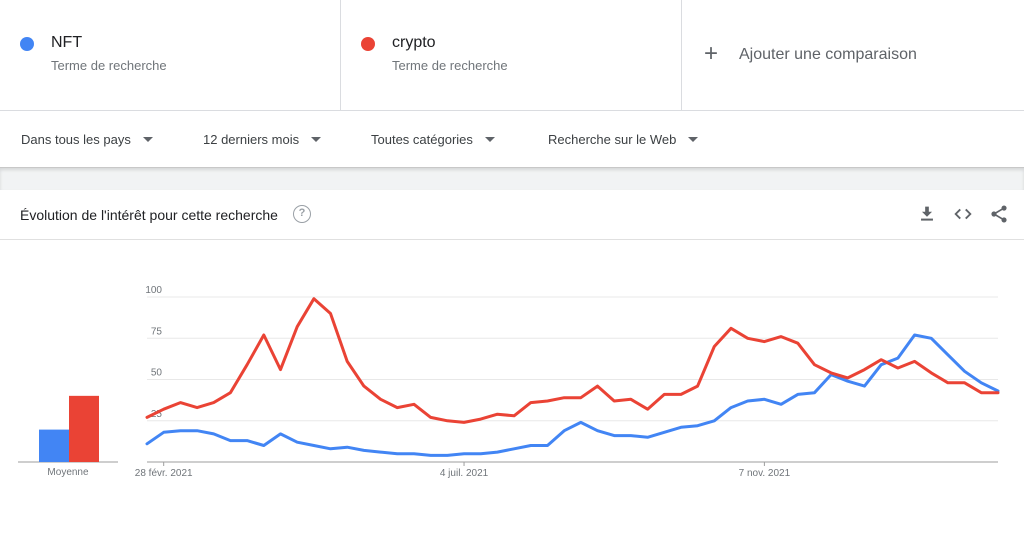 The image size is (1024, 539). I want to click on add-comparison-button: + Ajouter une comparaison, so click(853, 55).